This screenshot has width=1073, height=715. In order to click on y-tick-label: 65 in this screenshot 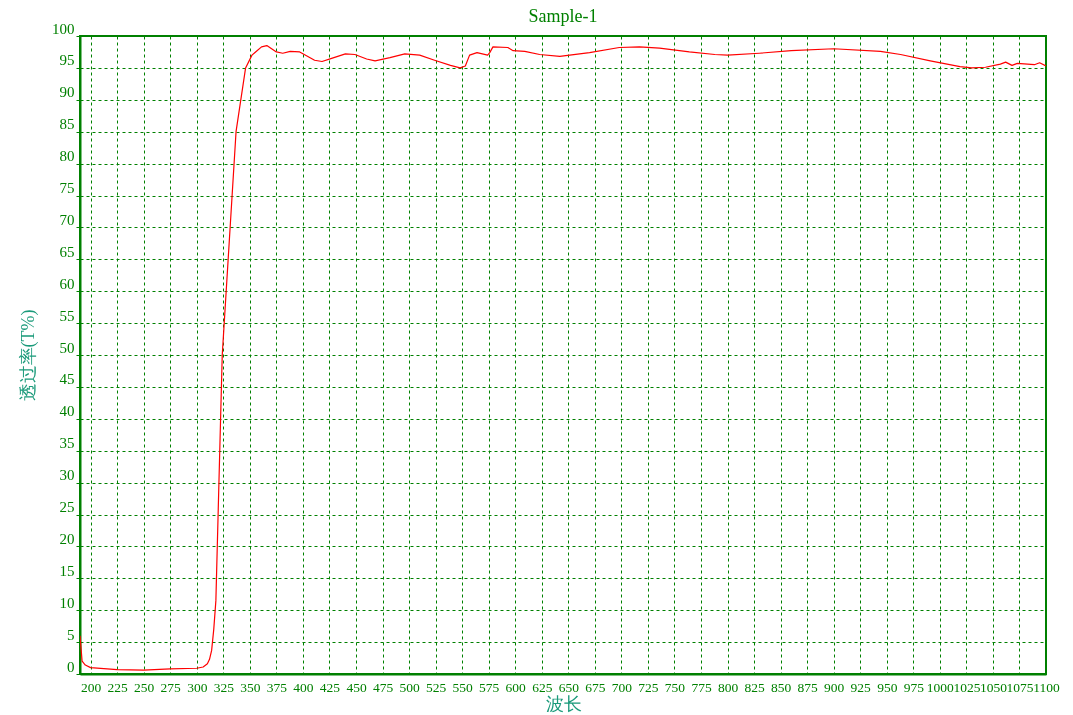, I will do `click(67, 251)`.